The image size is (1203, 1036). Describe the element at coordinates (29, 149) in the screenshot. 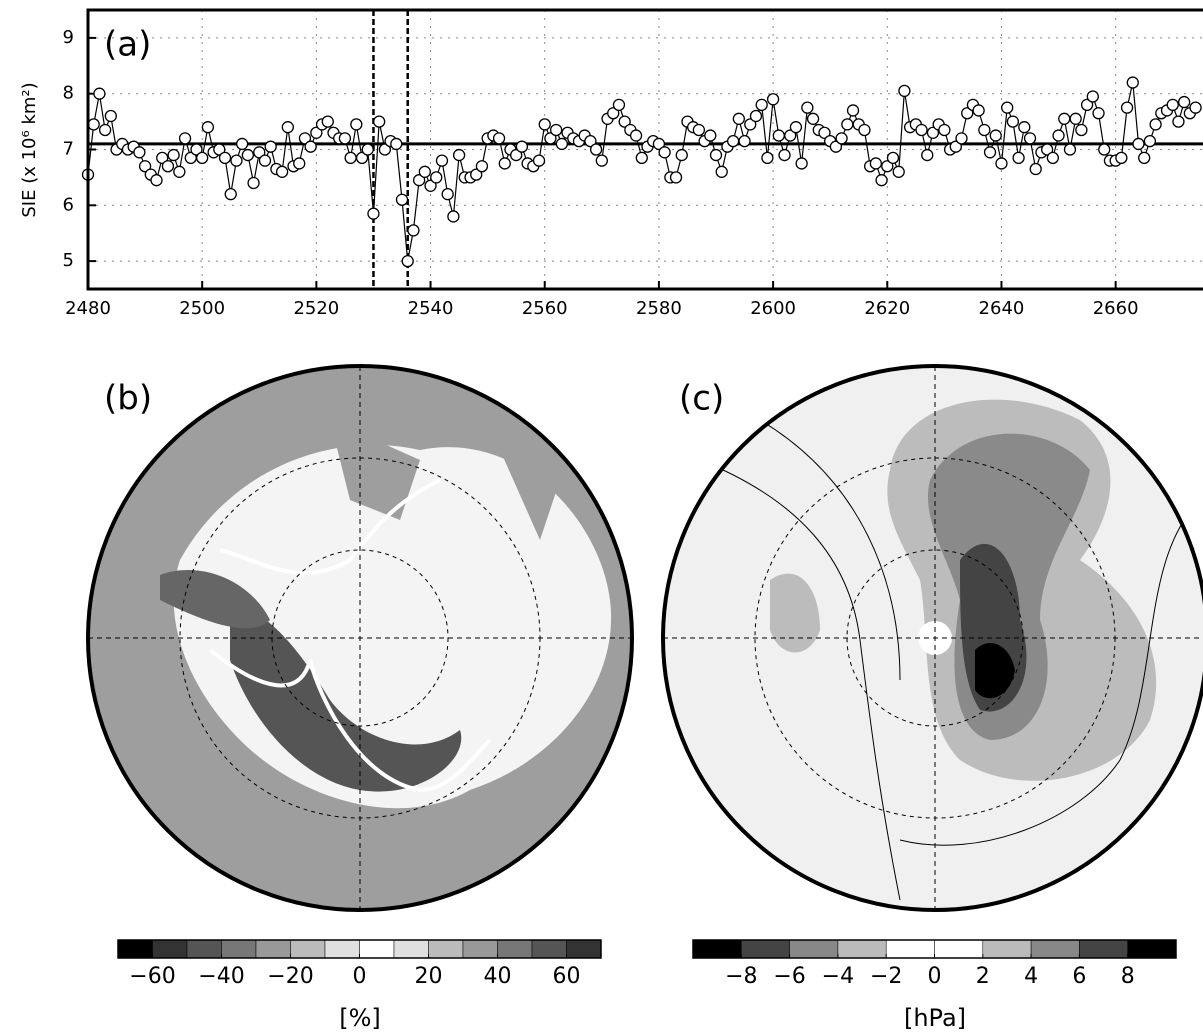

I see `y-axis-title: SIE (x 10⁶ km²)` at that location.